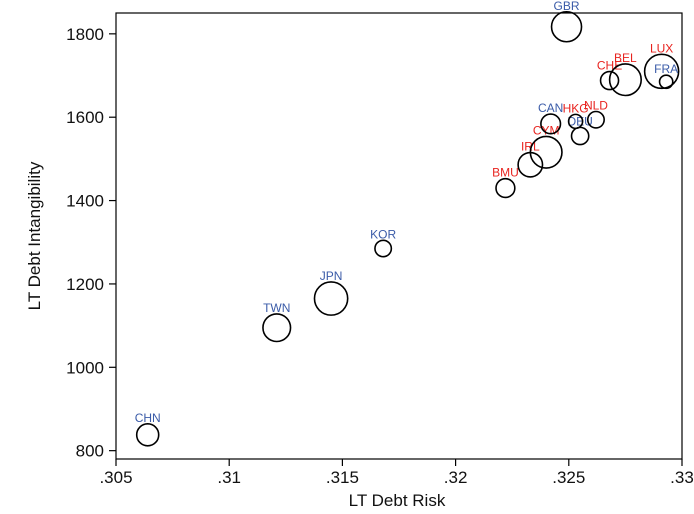  What do you see at coordinates (575, 121) in the screenshot?
I see `data-point-hkg` at bounding box center [575, 121].